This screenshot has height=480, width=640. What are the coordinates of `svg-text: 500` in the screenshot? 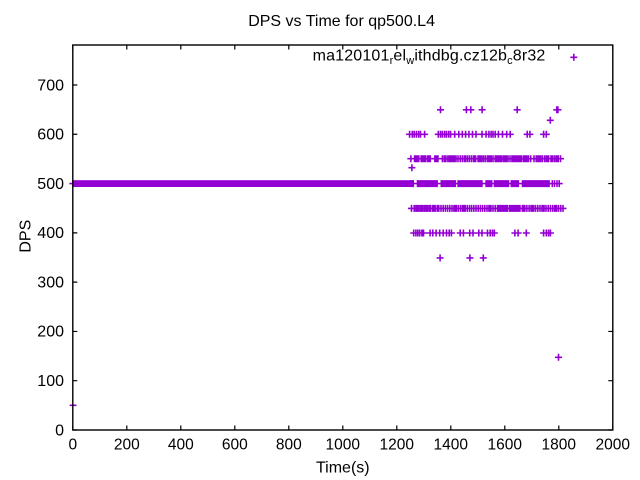 It's located at (50, 184).